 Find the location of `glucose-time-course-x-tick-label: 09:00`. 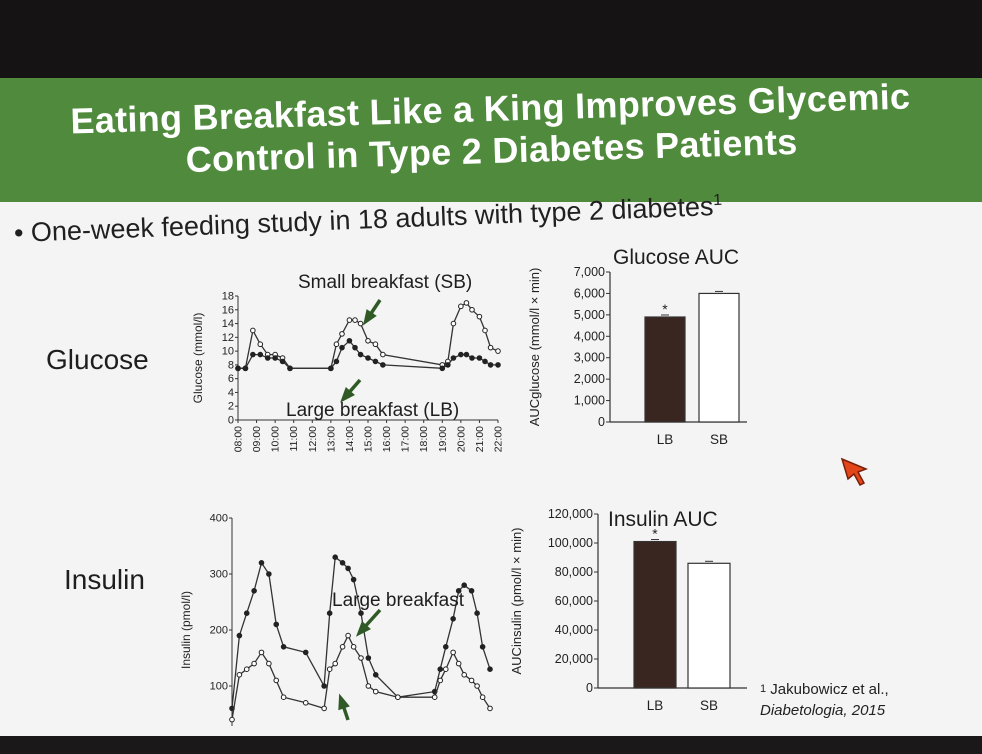

glucose-time-course-x-tick-label: 09:00 is located at coordinates (257, 439).